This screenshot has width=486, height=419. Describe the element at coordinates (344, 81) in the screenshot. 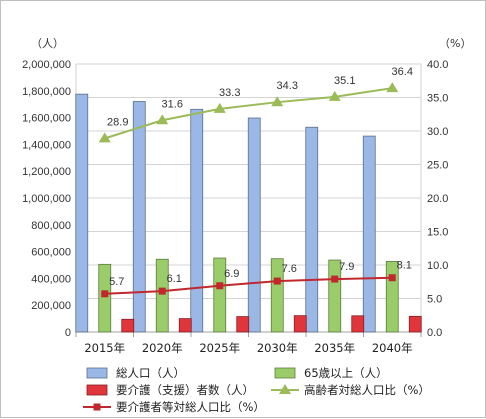

I see `data-label: 35.1` at that location.